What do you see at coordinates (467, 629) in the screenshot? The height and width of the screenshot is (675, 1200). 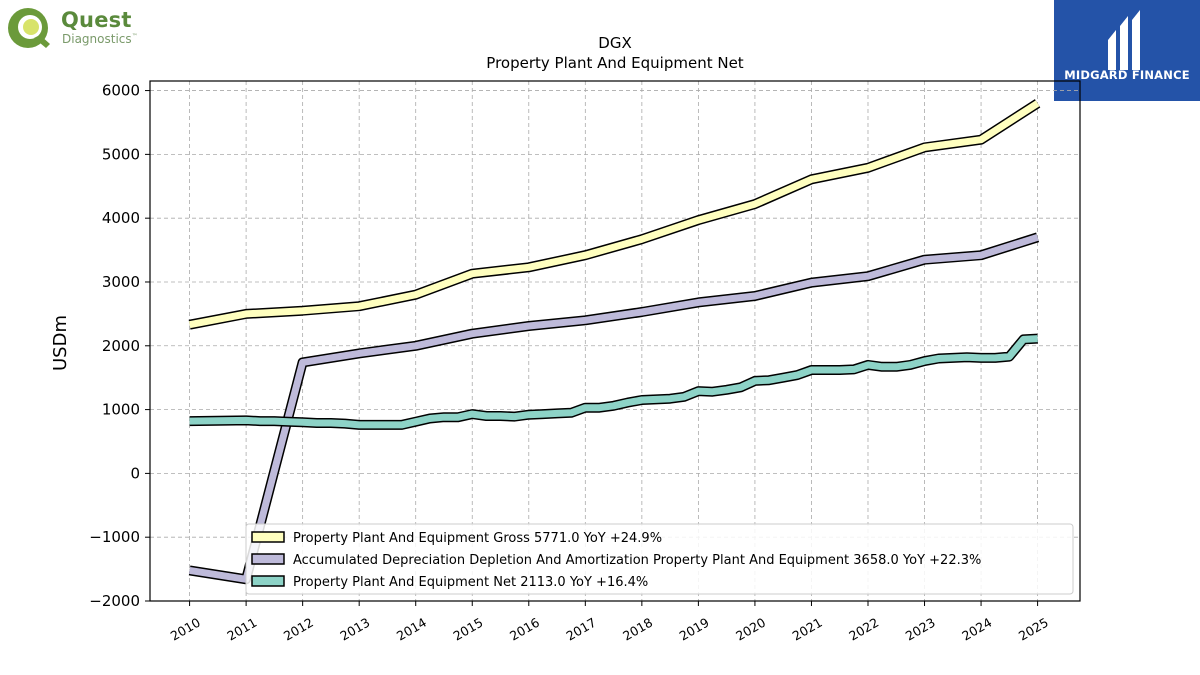 I see `x-tick-label: 2015` at bounding box center [467, 629].